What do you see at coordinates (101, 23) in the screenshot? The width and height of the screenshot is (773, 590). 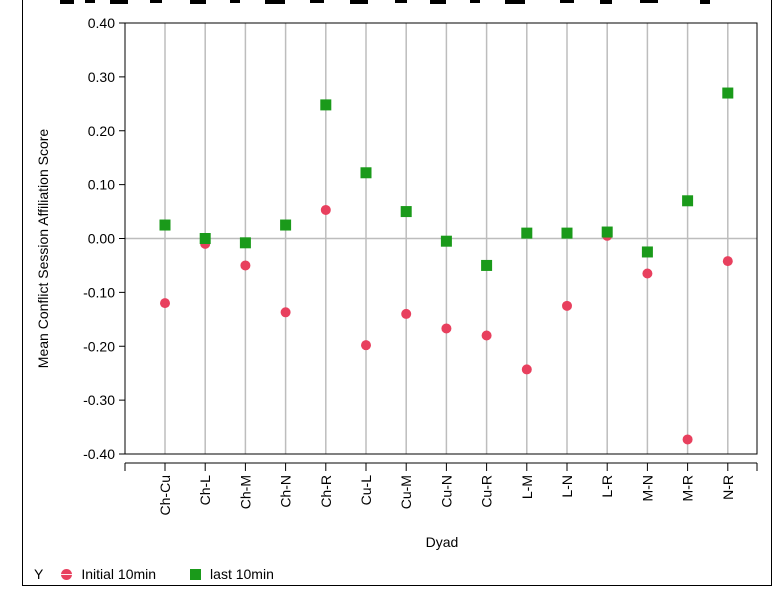 I see `y-tick-label: 0.40` at bounding box center [101, 23].